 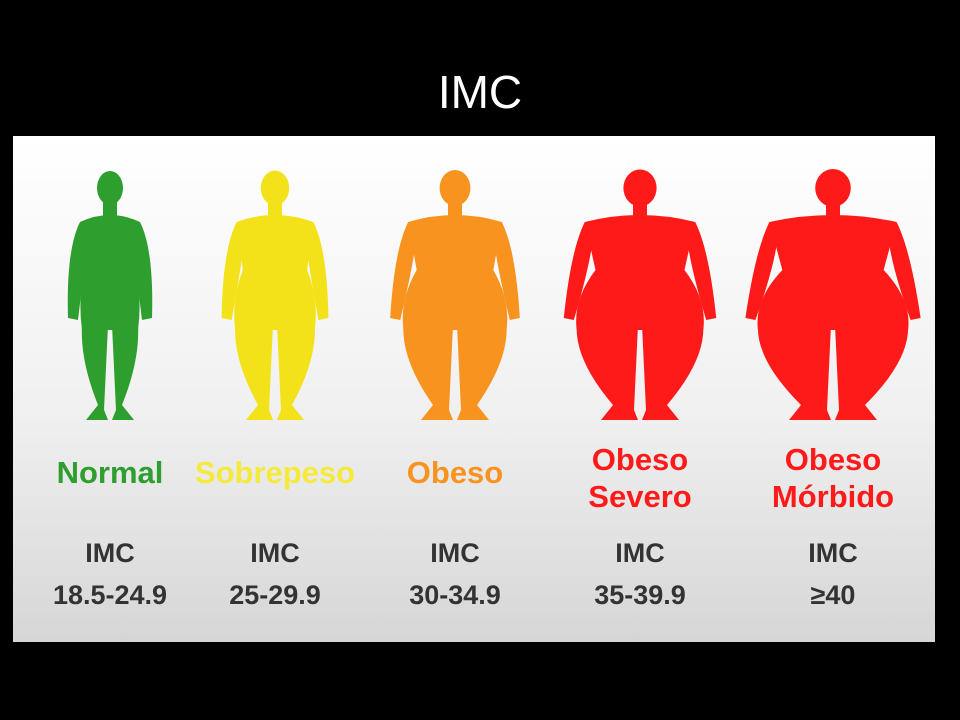 What do you see at coordinates (275, 595) in the screenshot?
I see `range-label: 25-29.9` at bounding box center [275, 595].